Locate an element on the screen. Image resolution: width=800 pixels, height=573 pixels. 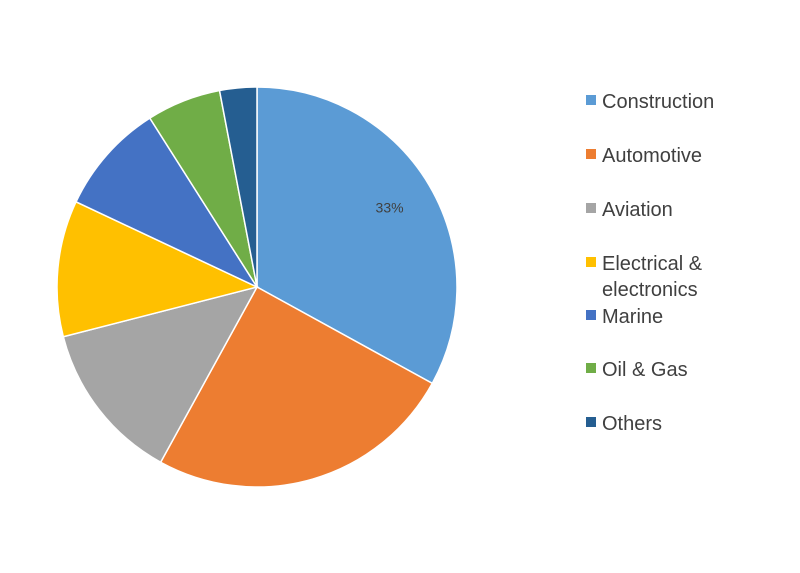
legend-item-aviation: Aviation is located at coordinates (669, 210).